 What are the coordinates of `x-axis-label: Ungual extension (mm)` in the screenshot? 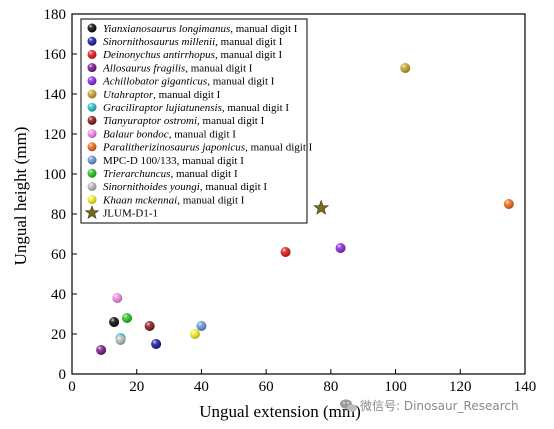 It's located at (279, 411).